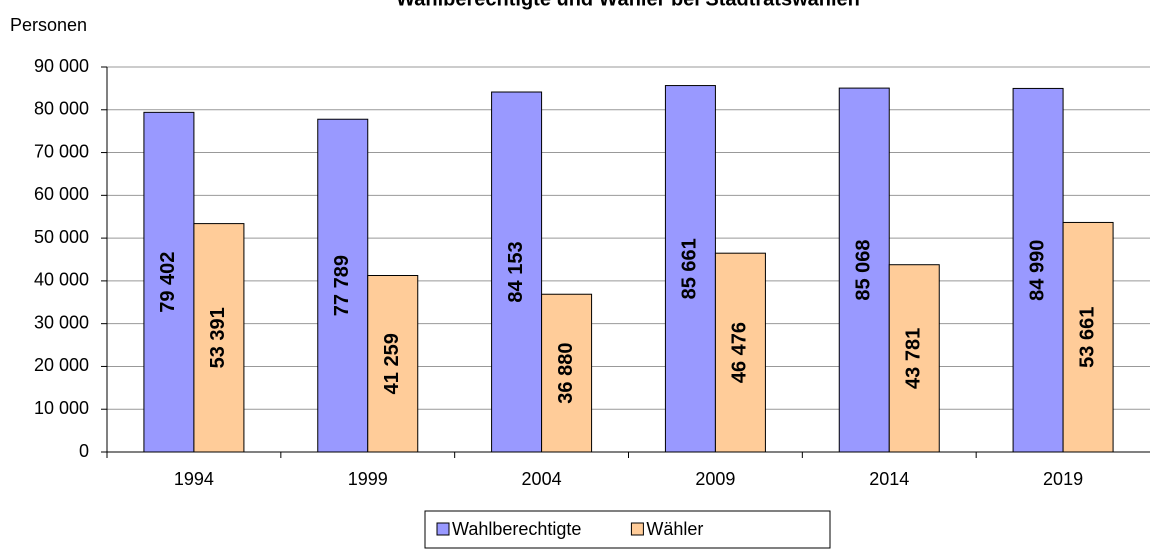 Image resolution: width=1157 pixels, height=549 pixels. Describe the element at coordinates (48, 25) in the screenshot. I see `y-axis-label: Personen` at that location.